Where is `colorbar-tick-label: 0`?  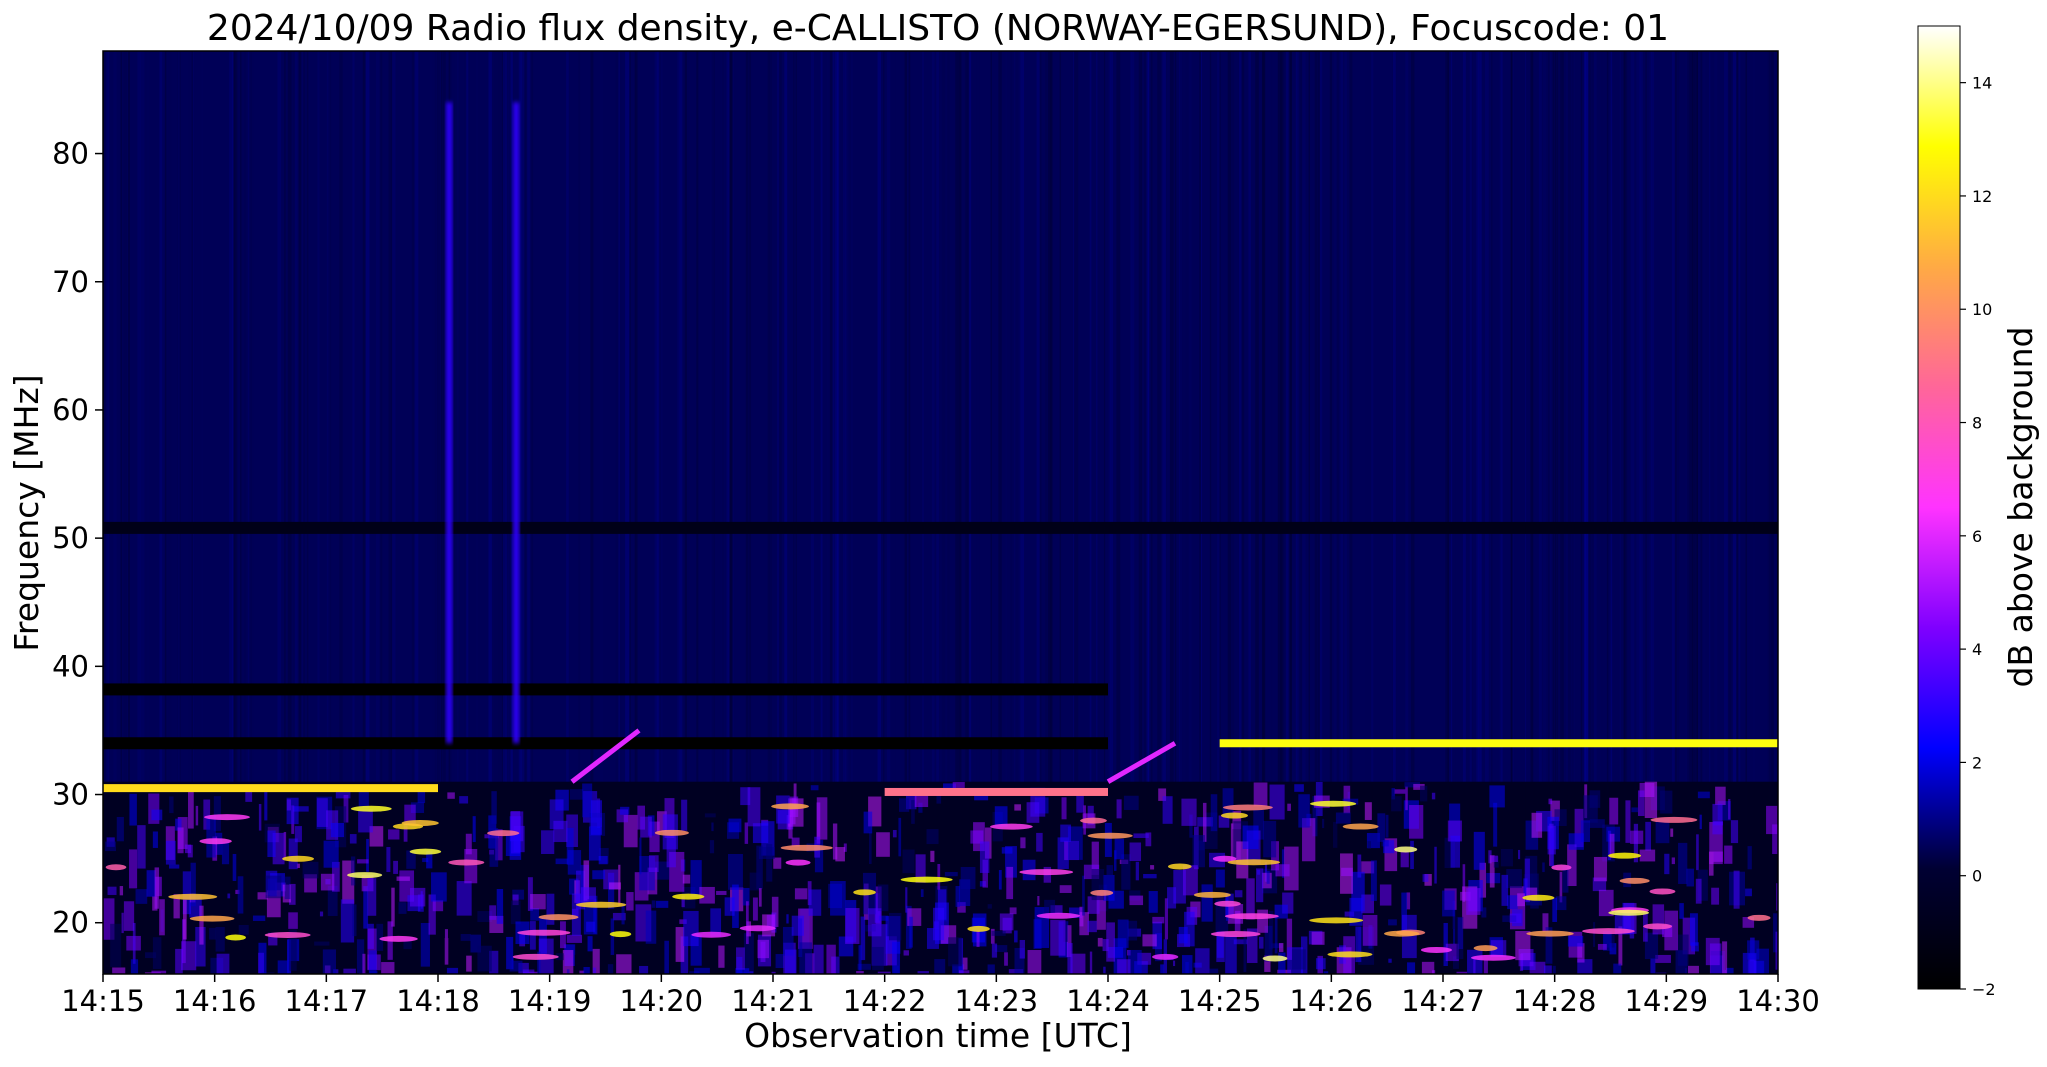 colorbar-tick-label: 0 is located at coordinates (1977, 876).